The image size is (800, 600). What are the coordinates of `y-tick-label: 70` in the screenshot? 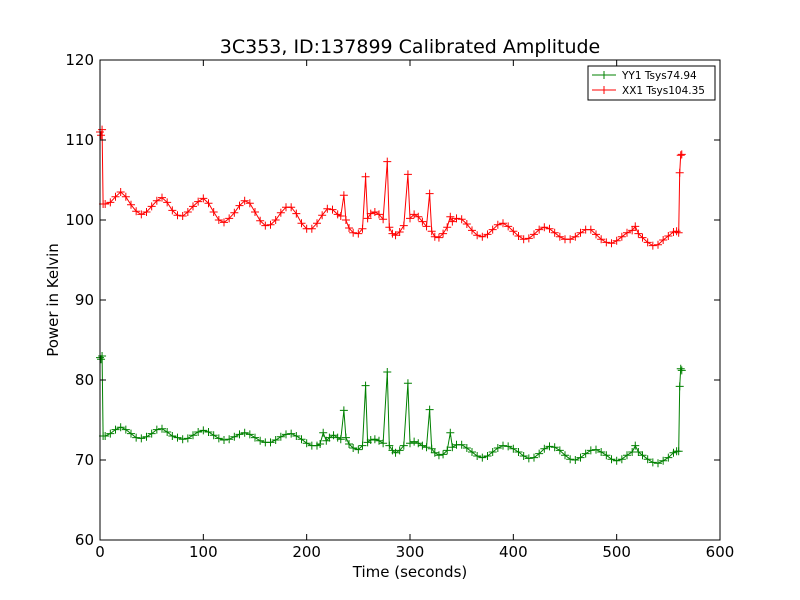 It's located at (84, 460).